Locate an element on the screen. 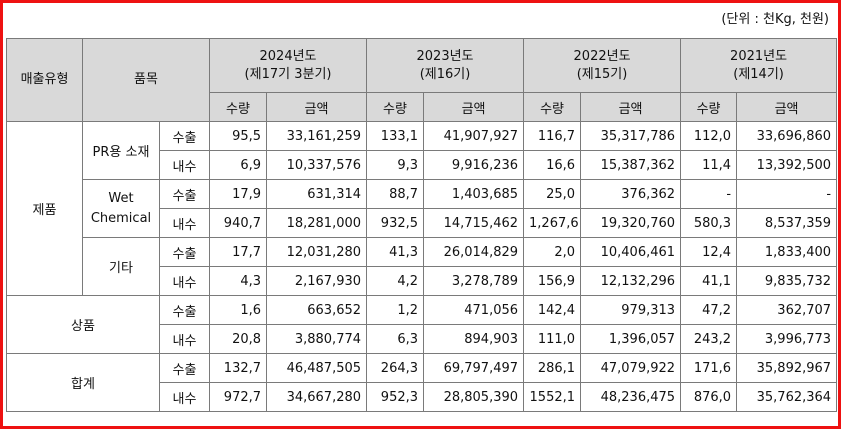 The image size is (841, 429). amount-cell: - is located at coordinates (787, 194).